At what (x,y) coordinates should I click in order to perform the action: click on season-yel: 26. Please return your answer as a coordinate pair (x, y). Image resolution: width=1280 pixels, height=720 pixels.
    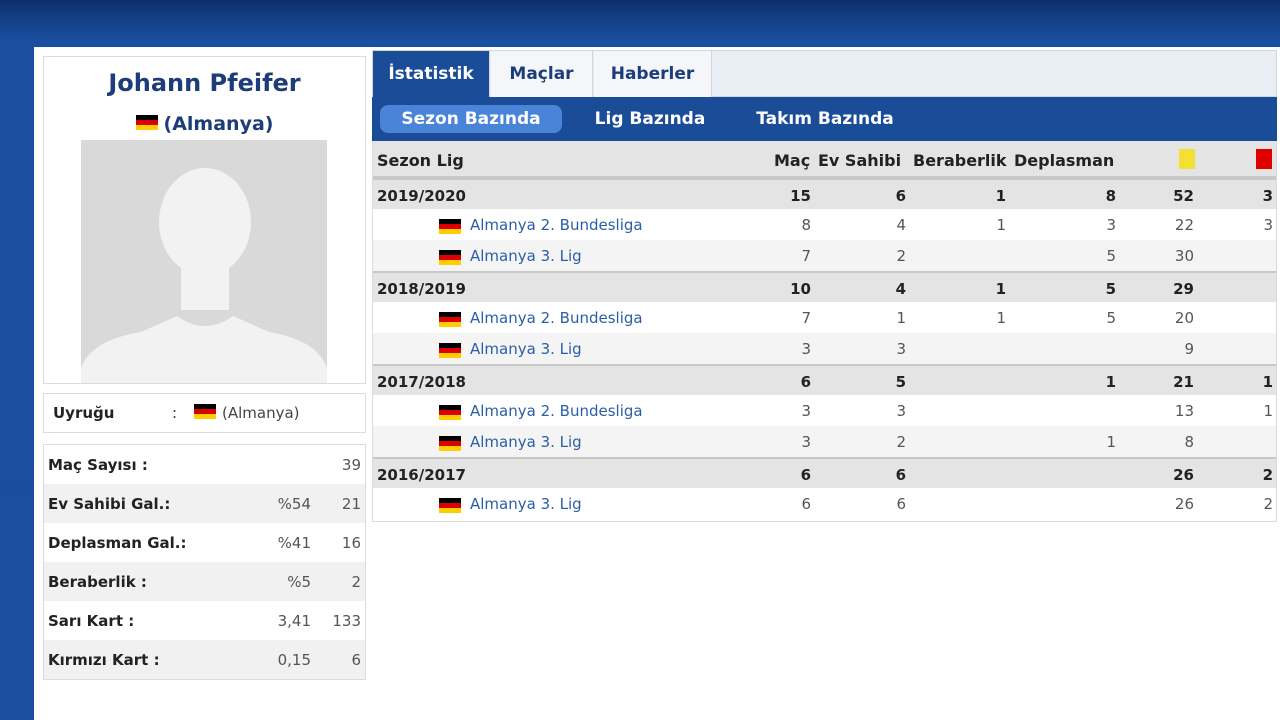
    Looking at the image, I should click on (1183, 475).